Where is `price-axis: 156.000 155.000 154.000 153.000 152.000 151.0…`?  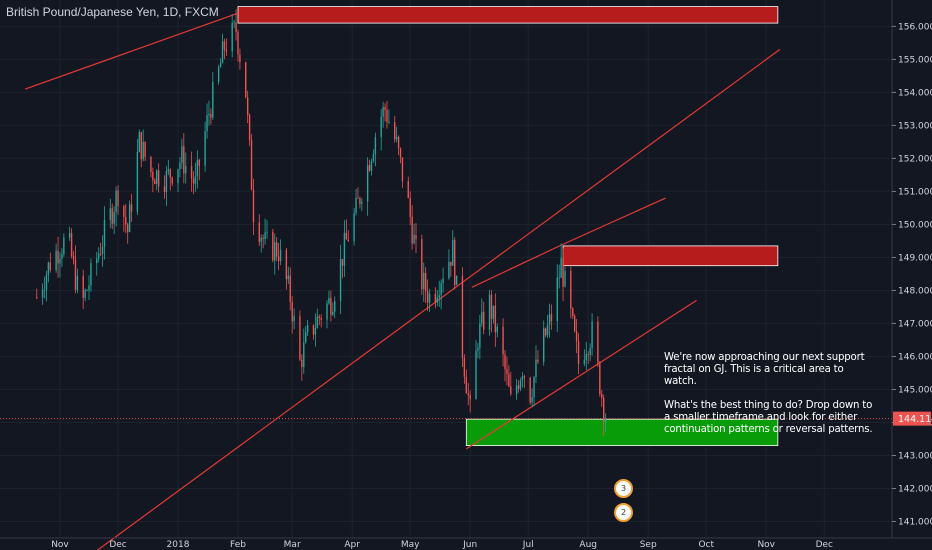 price-axis: 156.000 155.000 154.000 153.000 152.000 151.0… is located at coordinates (912, 274).